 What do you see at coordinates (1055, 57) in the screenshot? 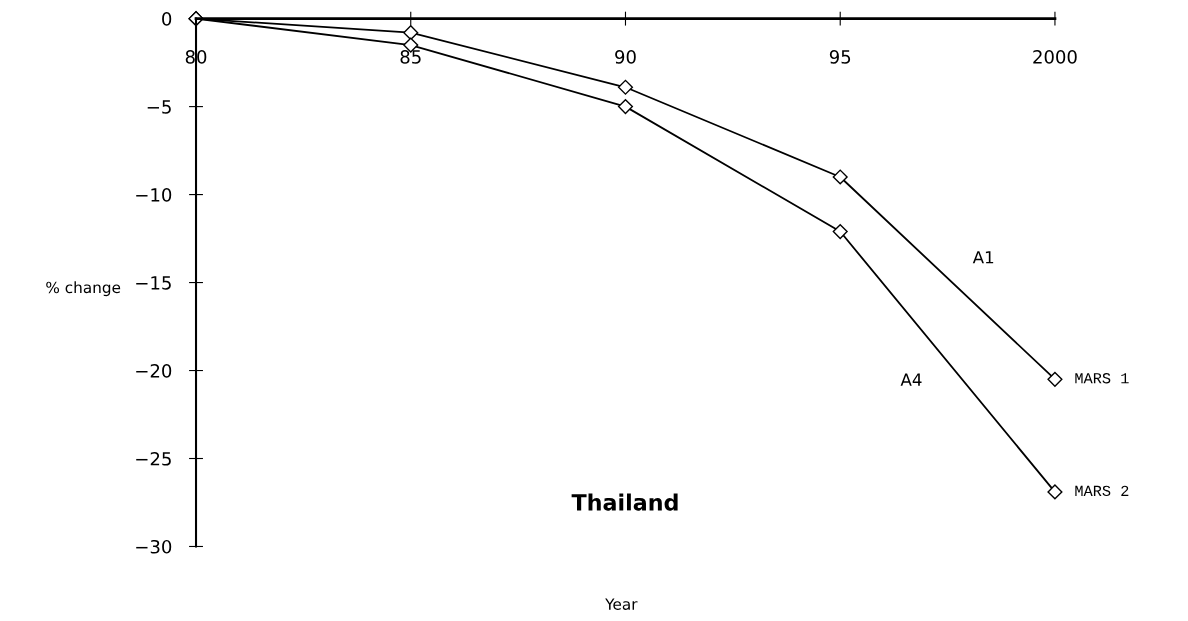
I see `x-tick-label: 2000` at bounding box center [1055, 57].